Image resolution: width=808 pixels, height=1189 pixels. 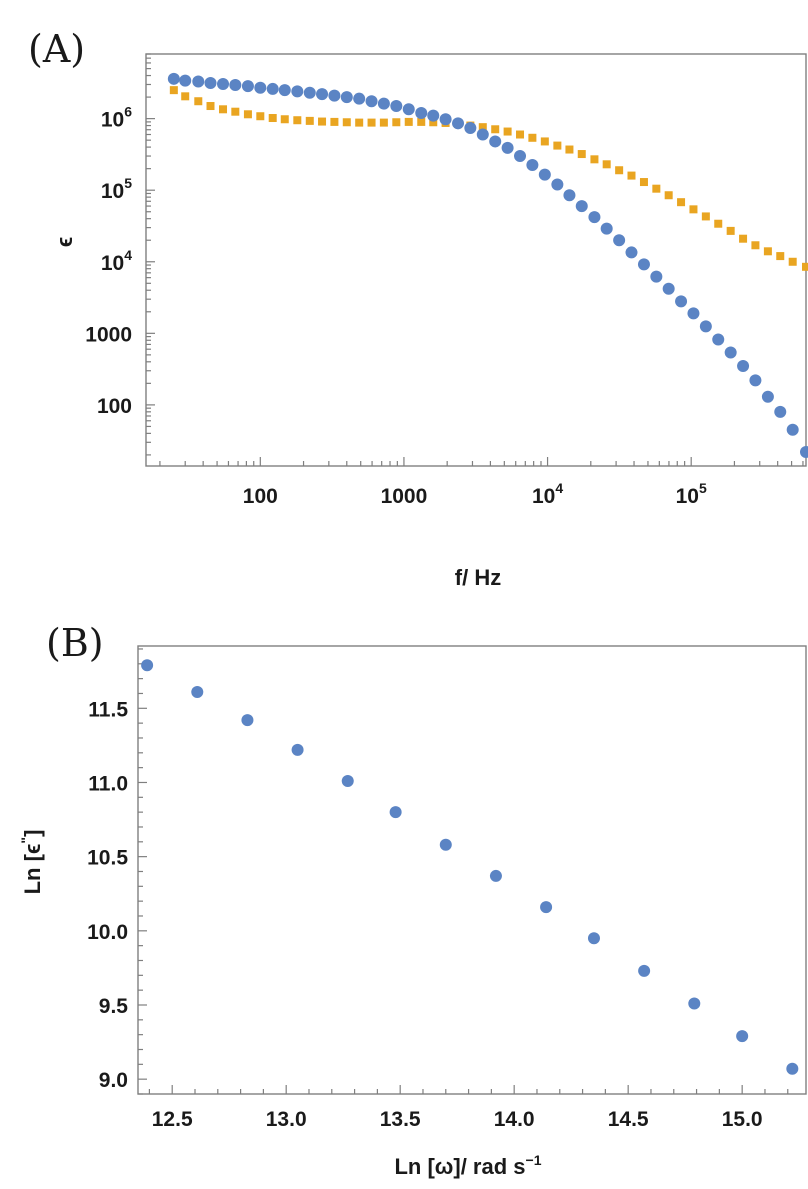 What do you see at coordinates (514, 1119) in the screenshot?
I see `panel-b-x-tick-label: 14.0` at bounding box center [514, 1119].